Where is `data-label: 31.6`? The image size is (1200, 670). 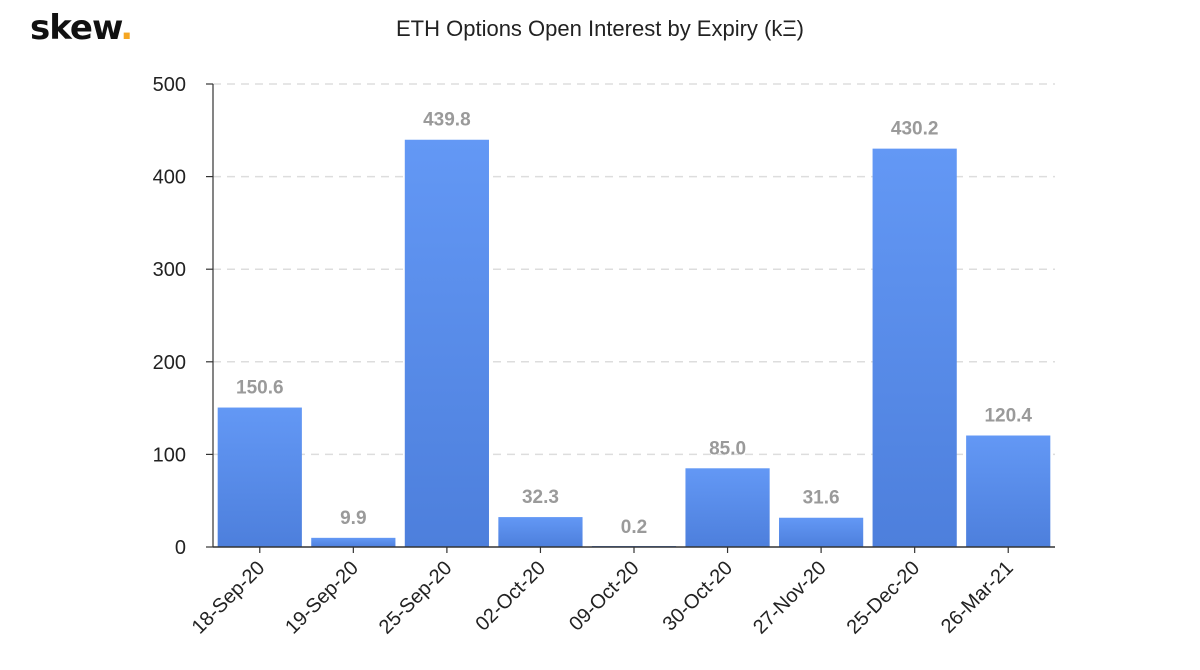
data-label: 31.6 is located at coordinates (821, 498).